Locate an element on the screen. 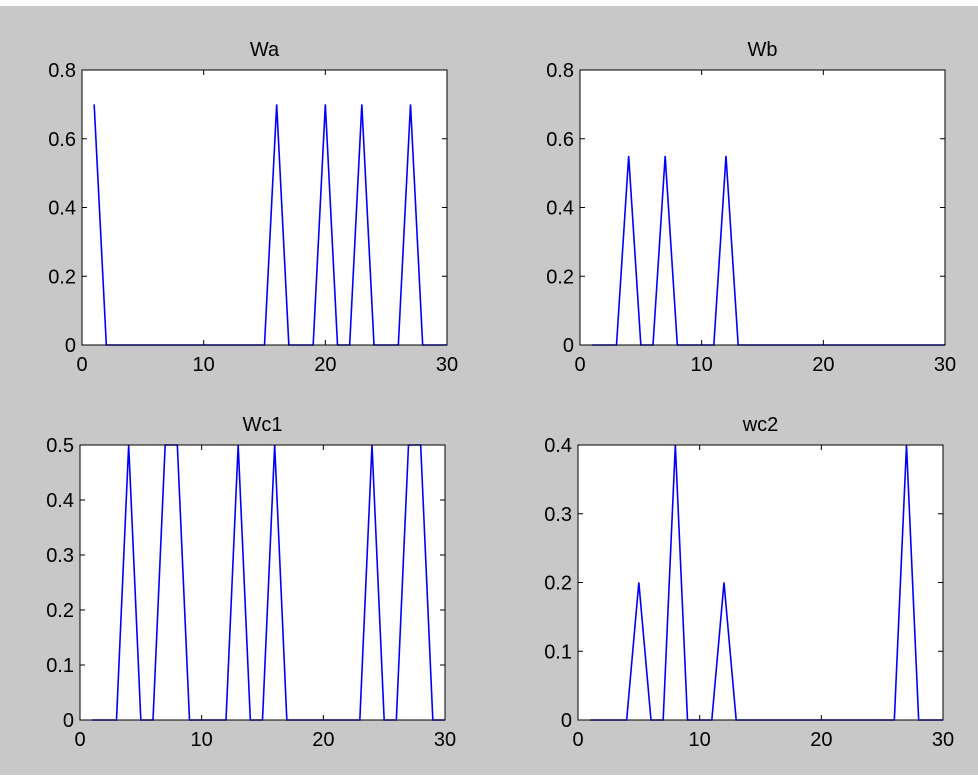  chart-title: Wa is located at coordinates (265, 50).